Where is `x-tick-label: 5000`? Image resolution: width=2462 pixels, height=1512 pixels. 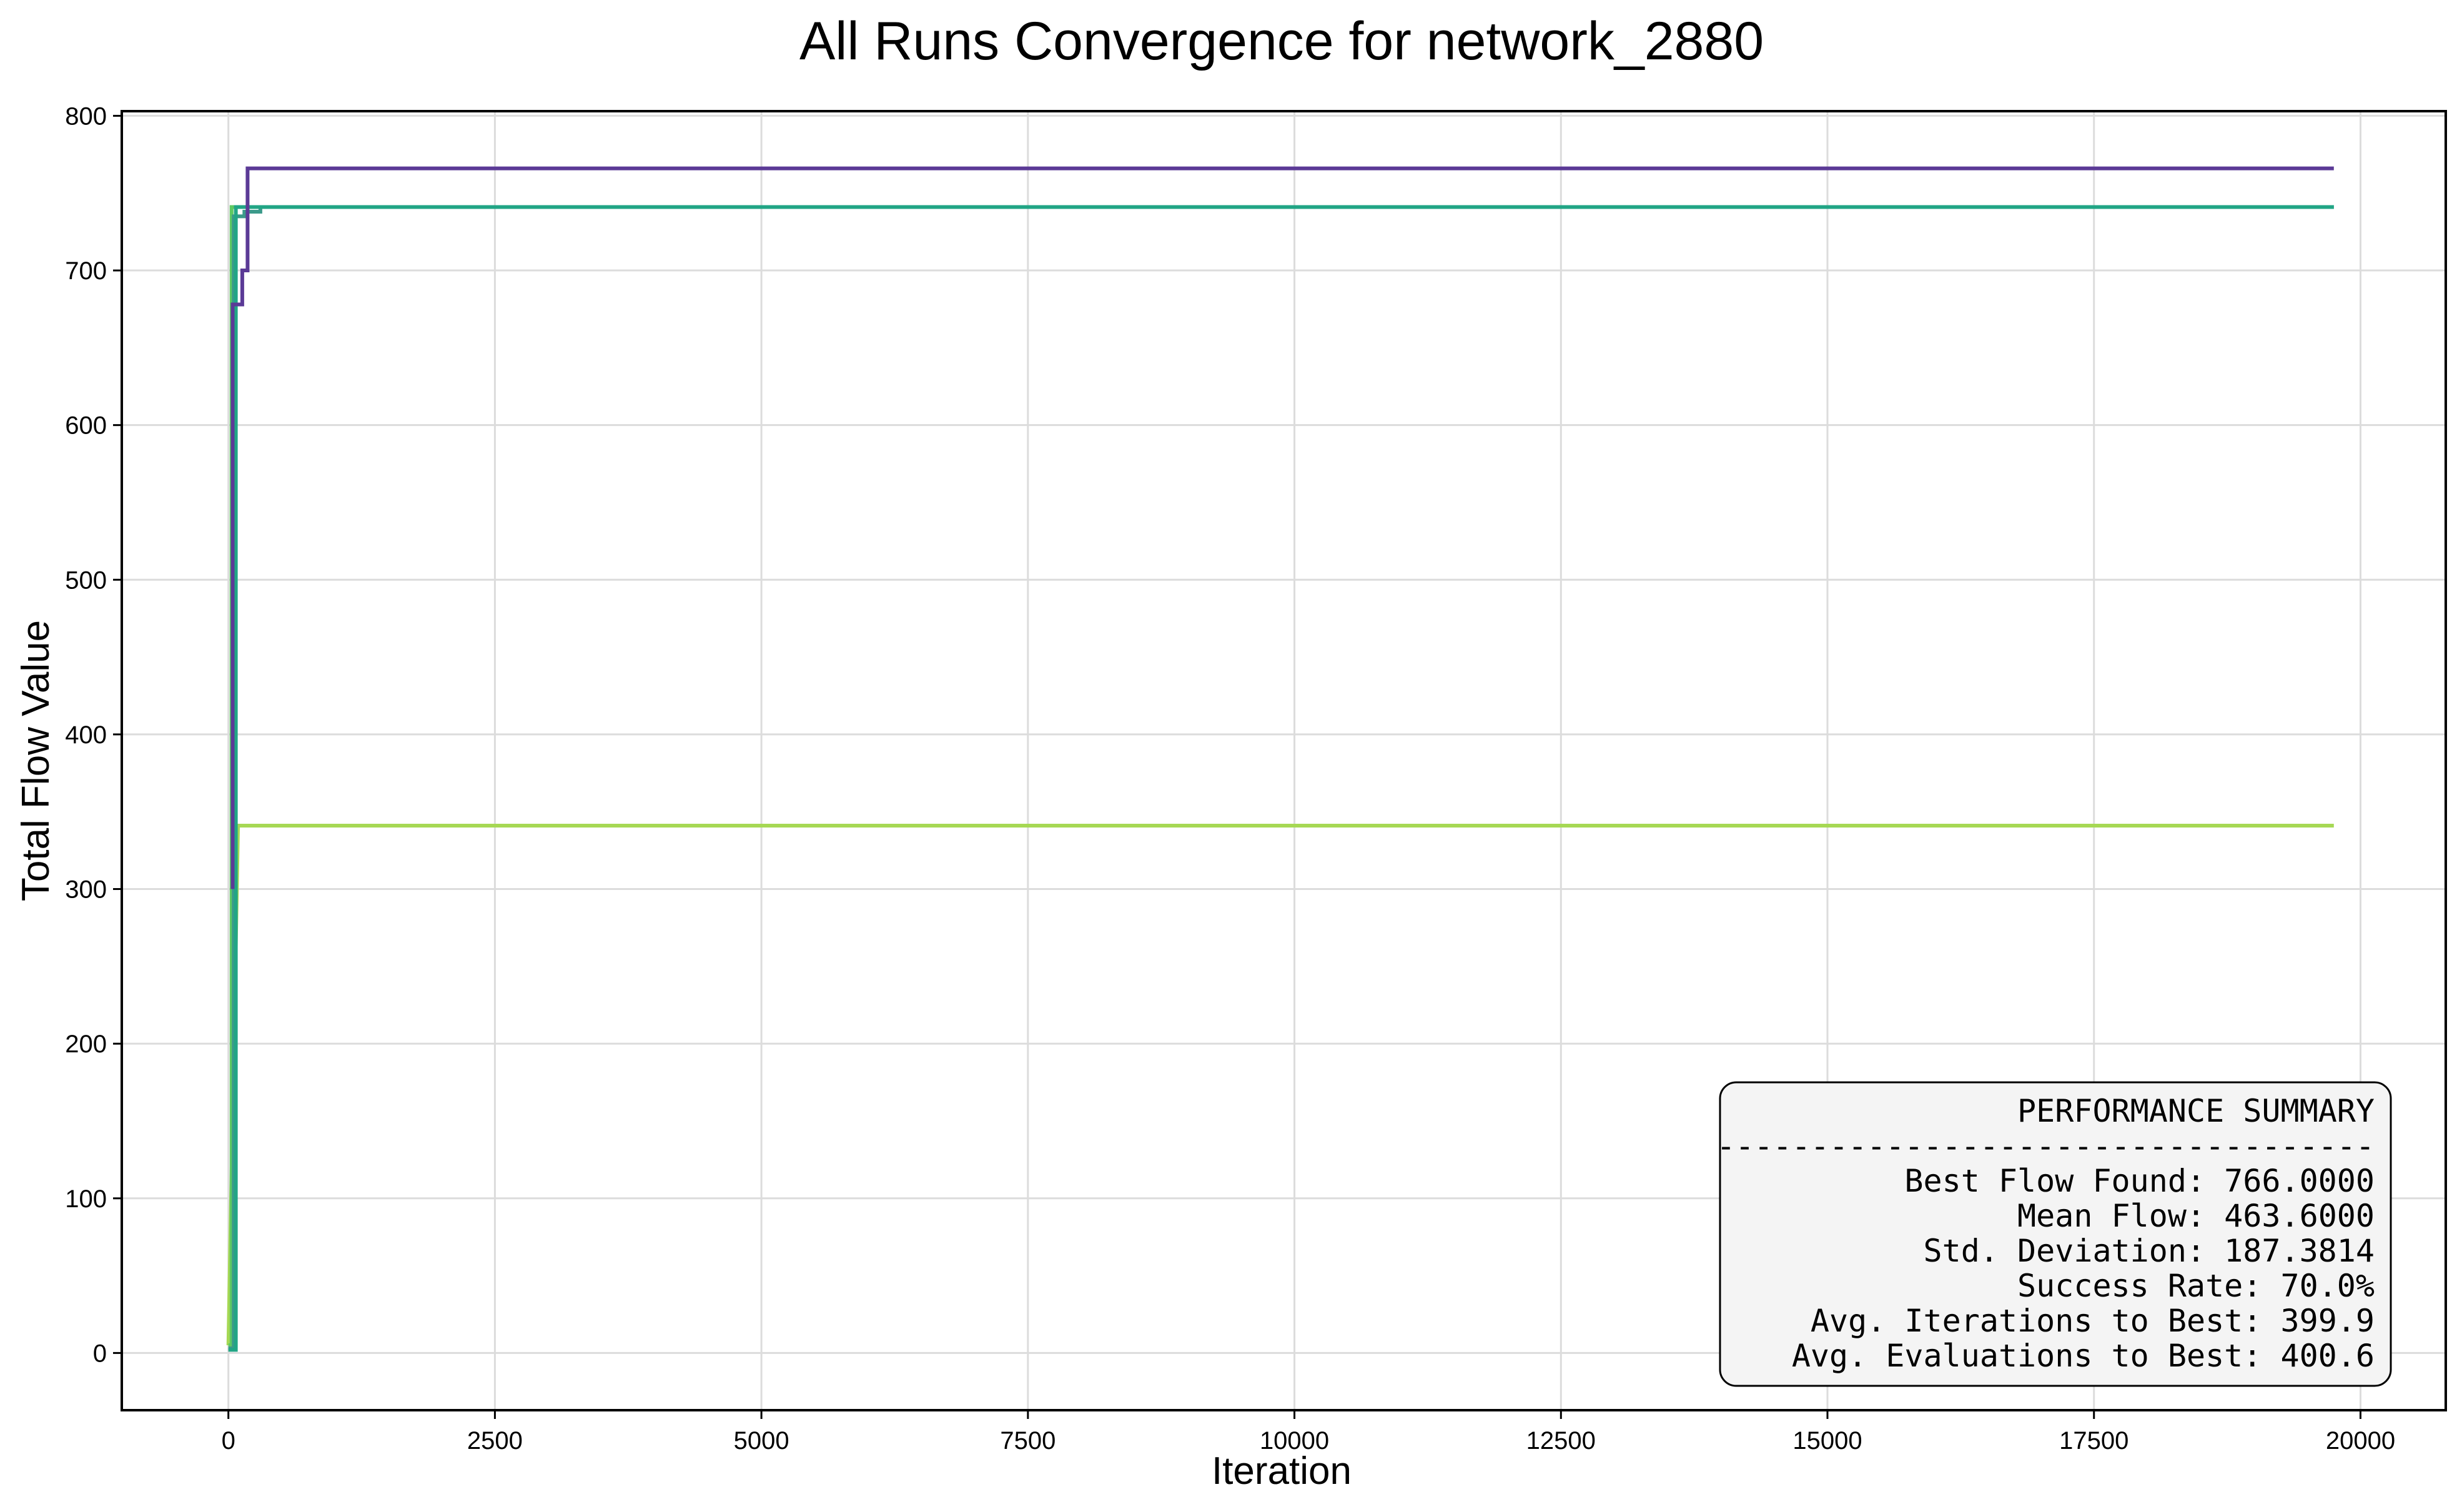 x-tick-label: 5000 is located at coordinates (761, 1441).